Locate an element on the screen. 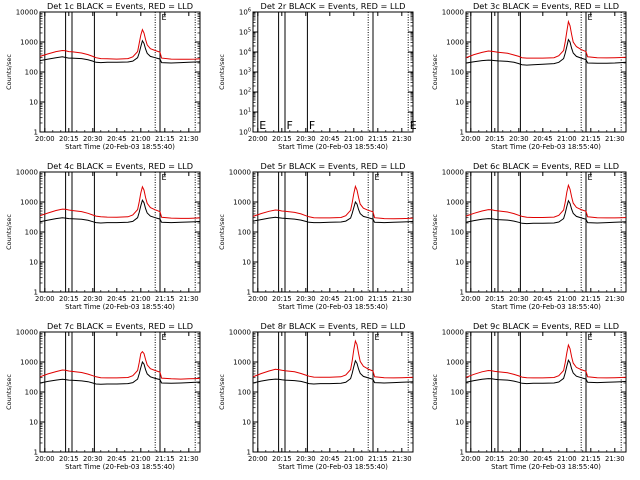 The height and width of the screenshot is (480, 640). chart-title: Det 7c BLACK = Events, RED = LLD is located at coordinates (120, 326).